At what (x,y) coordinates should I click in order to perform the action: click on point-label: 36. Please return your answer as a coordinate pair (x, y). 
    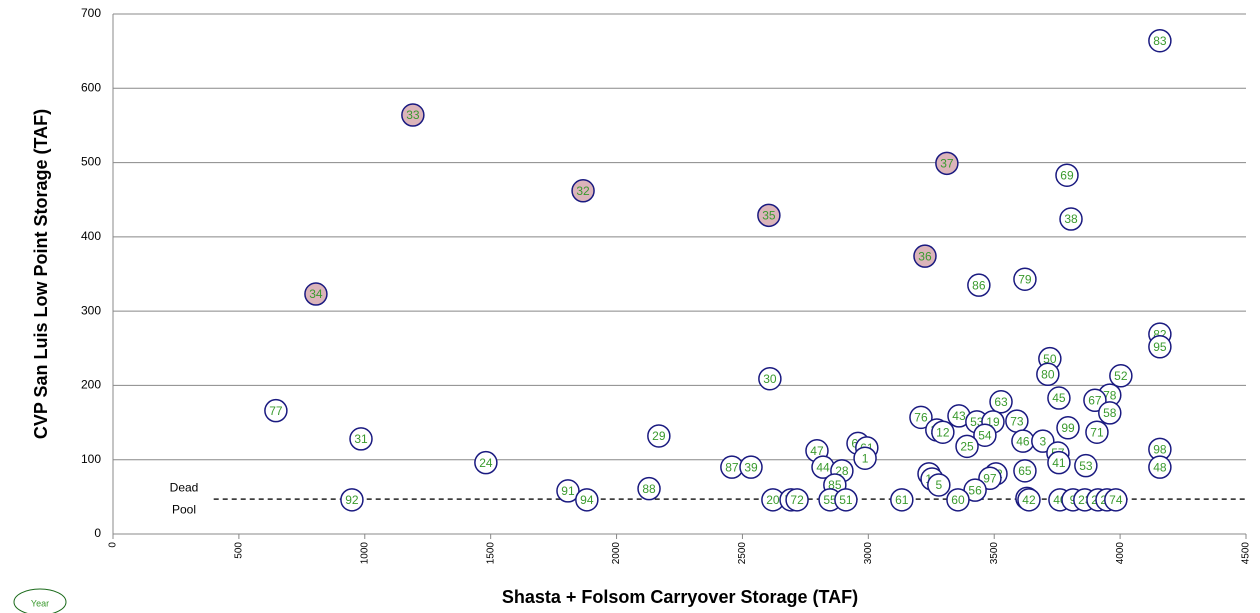
    Looking at the image, I should click on (925, 256).